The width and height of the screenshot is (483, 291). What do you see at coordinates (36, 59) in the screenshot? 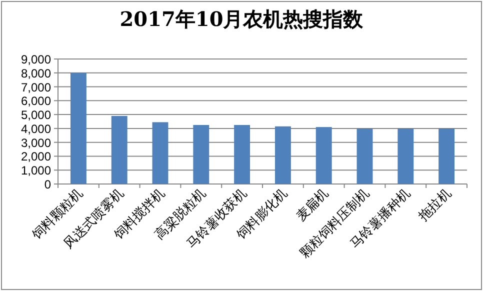
I see `y-tick-label: 9,000` at bounding box center [36, 59].